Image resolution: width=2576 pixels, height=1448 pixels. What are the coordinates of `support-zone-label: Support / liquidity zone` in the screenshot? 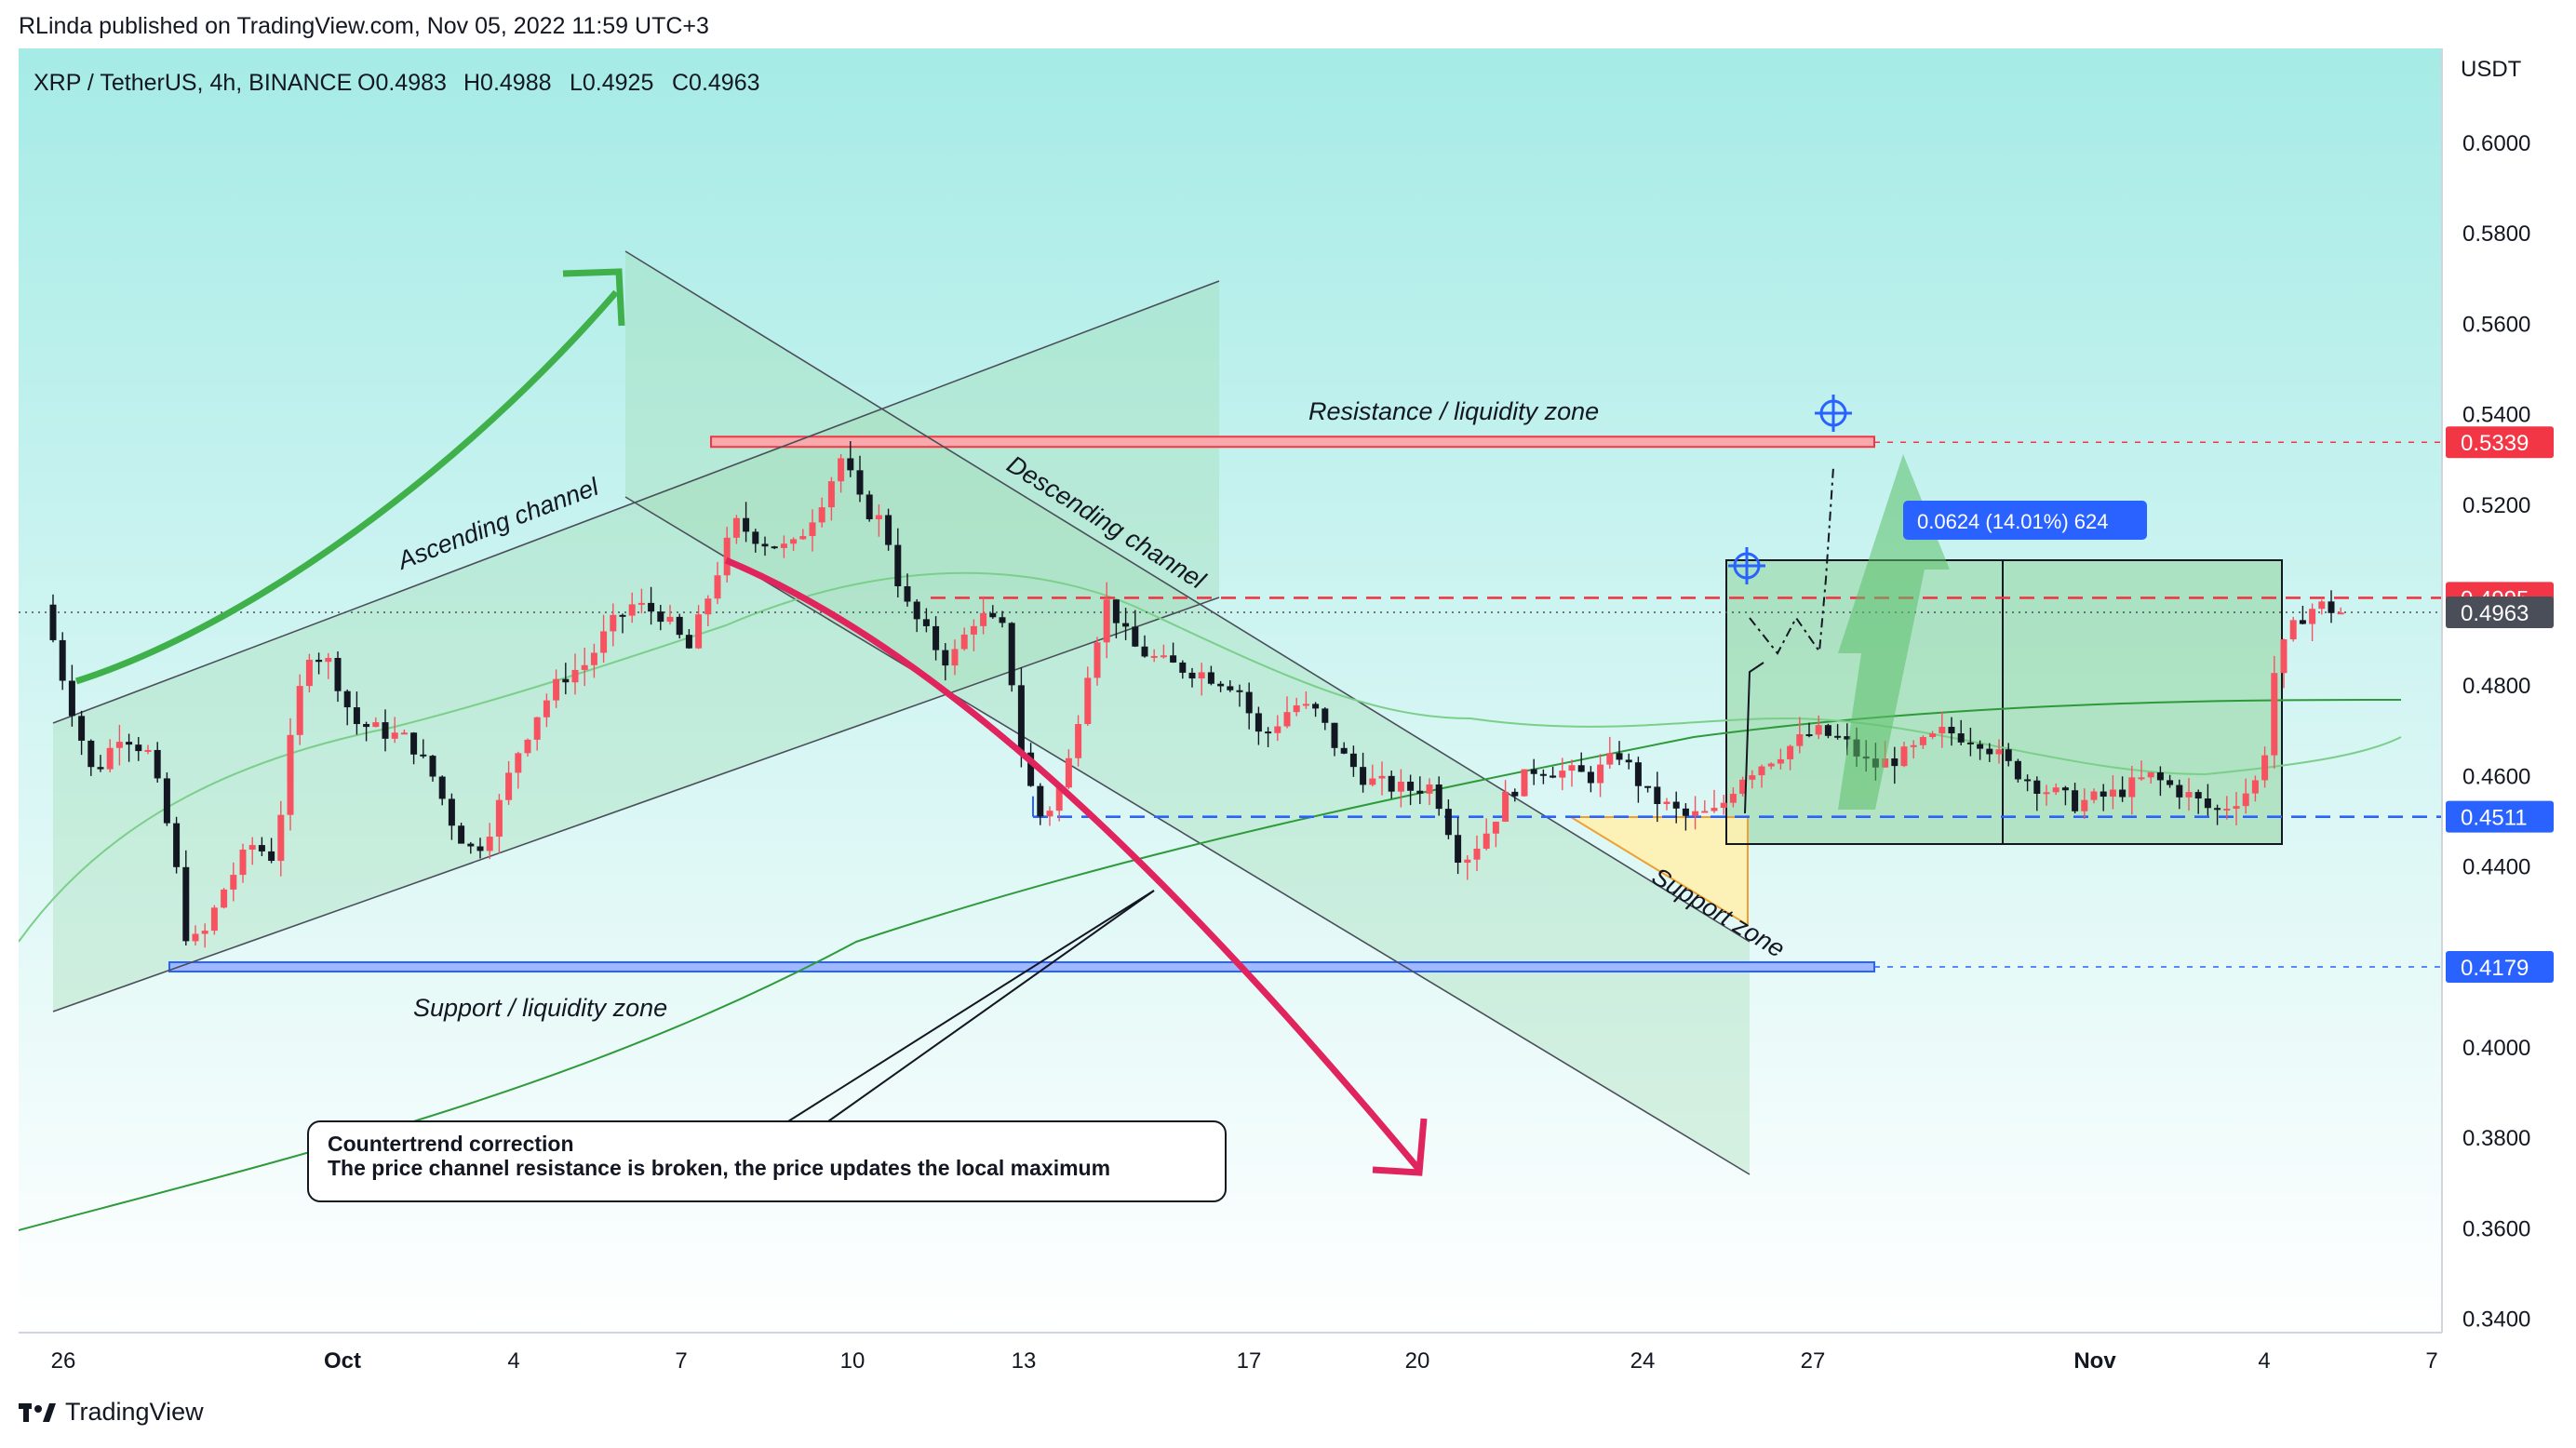 It's located at (540, 1008).